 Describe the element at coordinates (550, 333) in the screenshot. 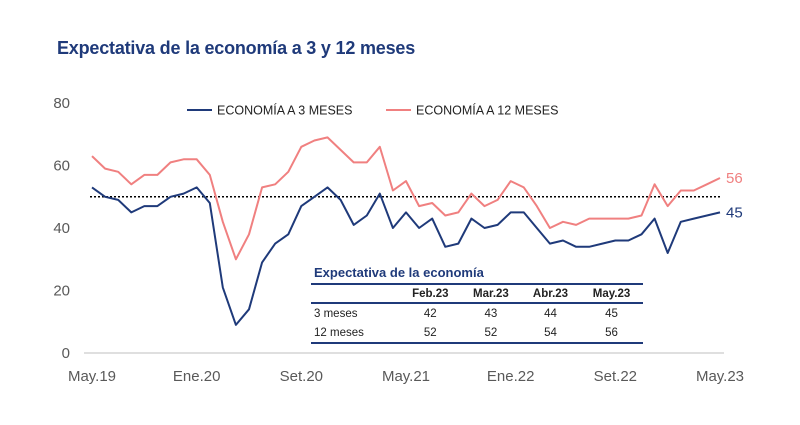

I see `table-cell: 54` at that location.